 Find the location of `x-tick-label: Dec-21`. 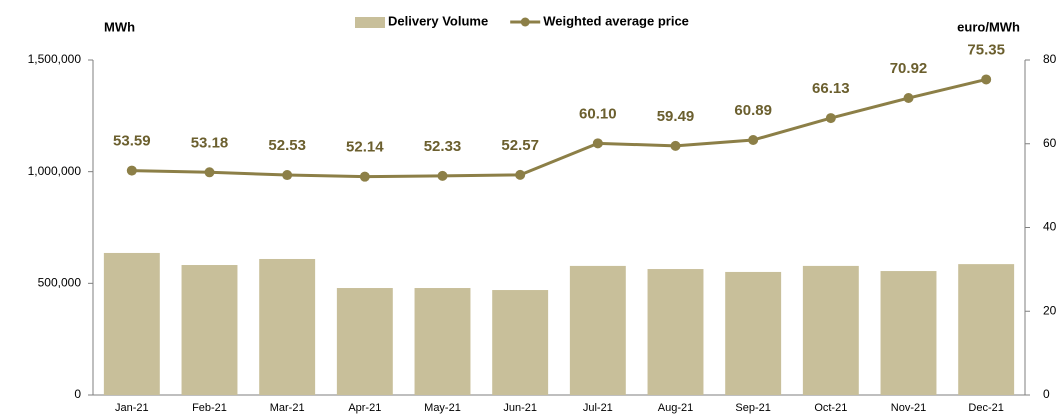

x-tick-label: Dec-21 is located at coordinates (985, 408).